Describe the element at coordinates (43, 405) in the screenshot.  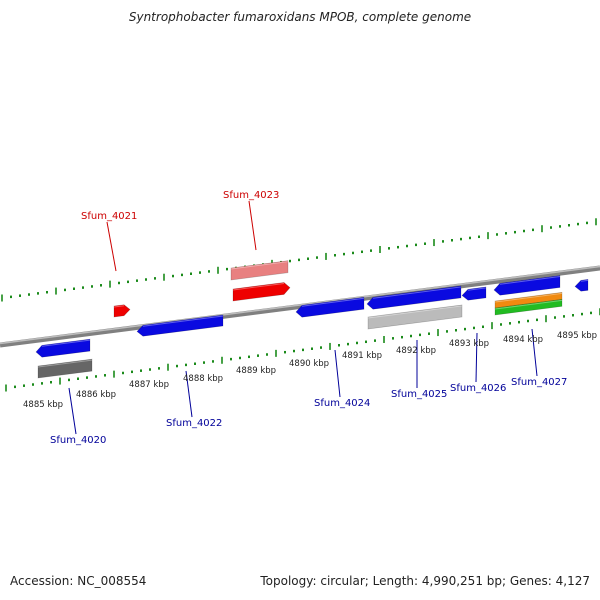
I see `scale-label: 4885 kbp` at that location.